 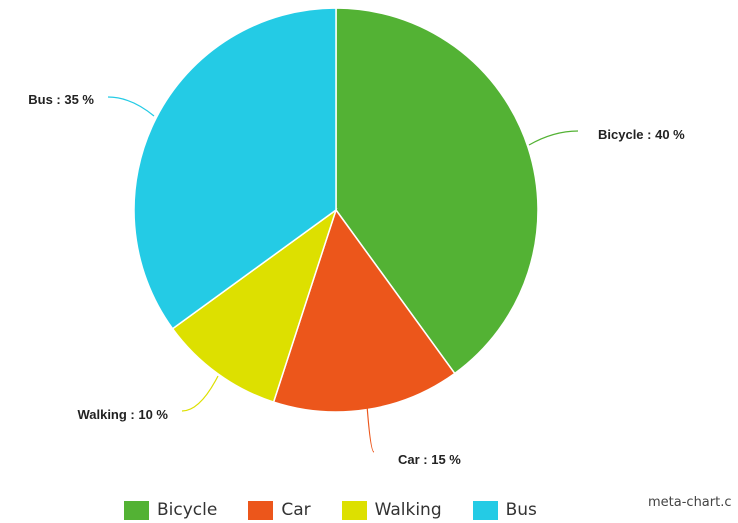 I want to click on legend-label-bus: Bus, so click(x=521, y=510).